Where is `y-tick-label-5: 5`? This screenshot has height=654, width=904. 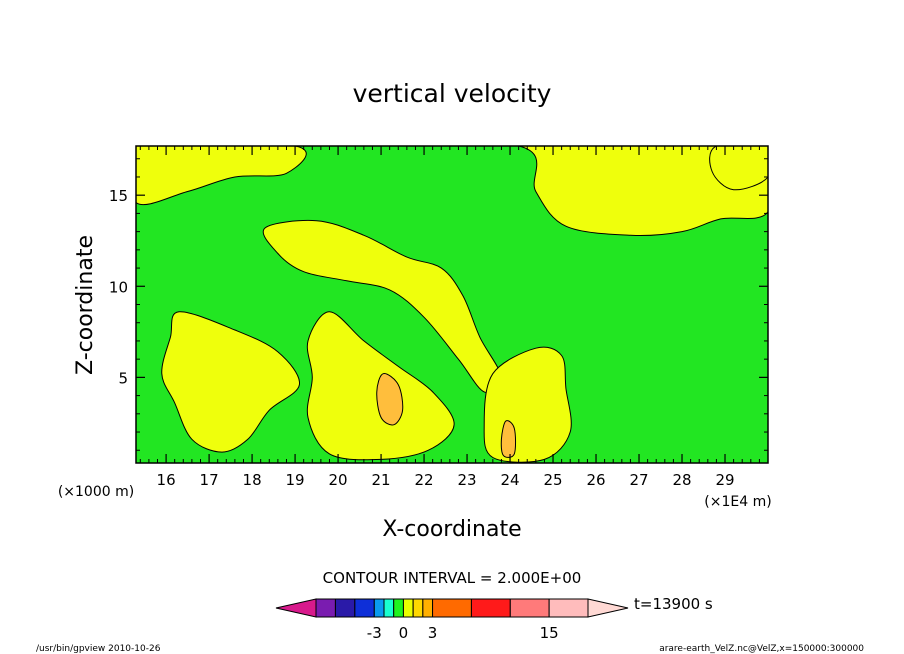
y-tick-label-5: 5 is located at coordinates (123, 378).